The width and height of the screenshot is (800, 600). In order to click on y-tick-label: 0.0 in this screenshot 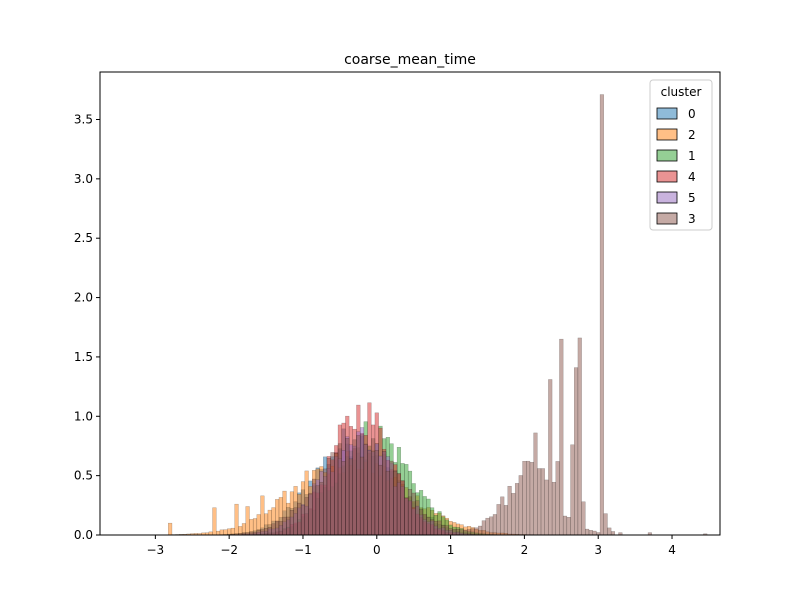, I will do `click(83, 535)`.